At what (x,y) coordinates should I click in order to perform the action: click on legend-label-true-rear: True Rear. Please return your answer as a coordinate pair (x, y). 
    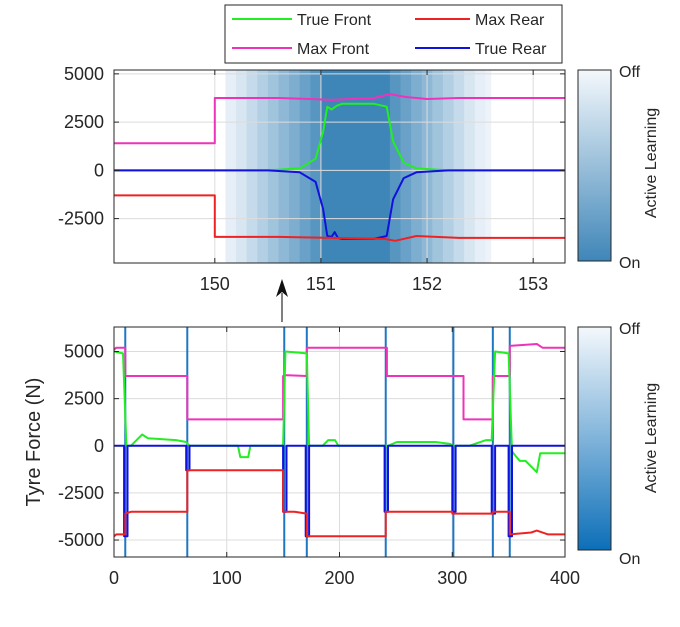
    Looking at the image, I should click on (511, 49).